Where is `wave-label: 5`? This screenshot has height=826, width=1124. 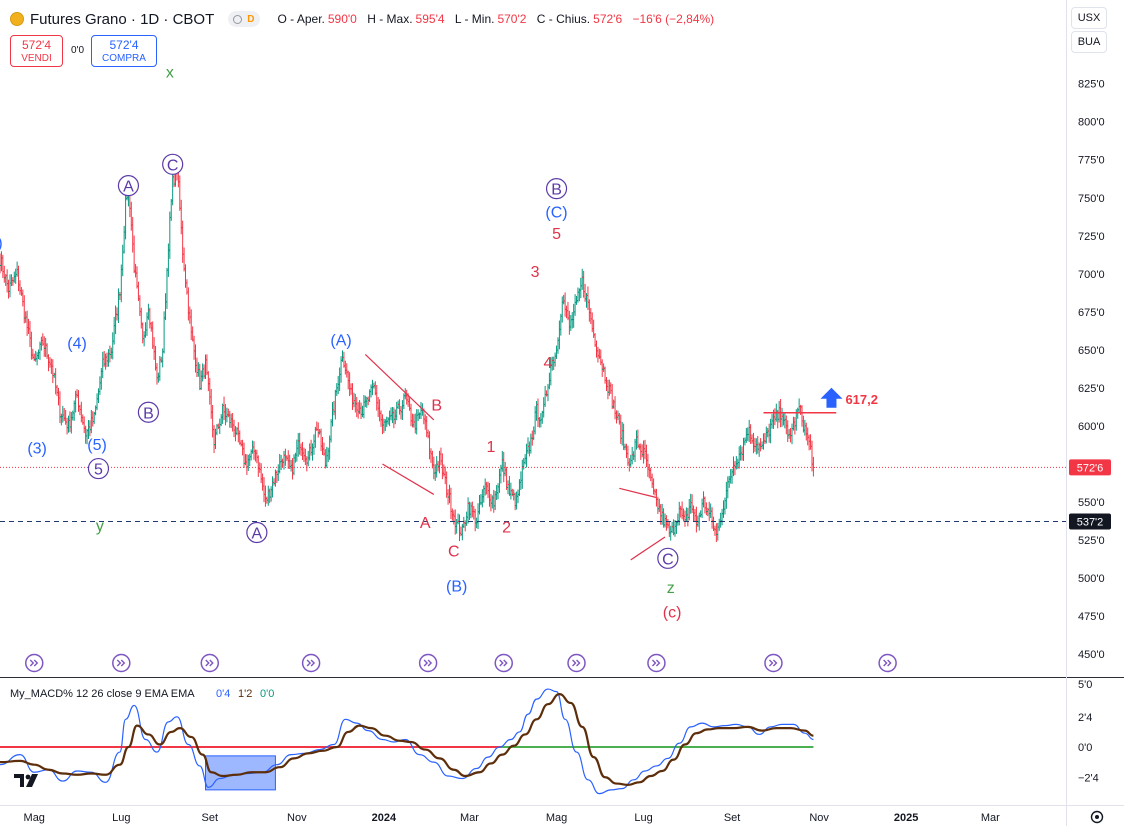
wave-label: 5 is located at coordinates (556, 234).